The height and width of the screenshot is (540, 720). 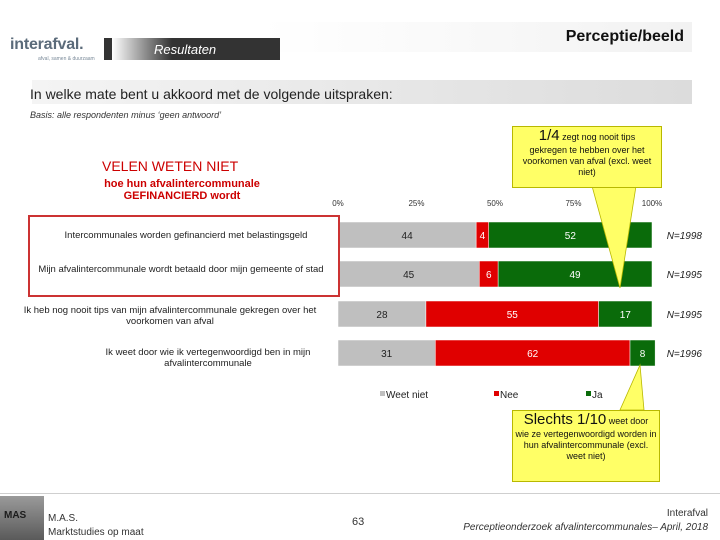 What do you see at coordinates (15, 515) in the screenshot?
I see `mas-logo: MAS` at bounding box center [15, 515].